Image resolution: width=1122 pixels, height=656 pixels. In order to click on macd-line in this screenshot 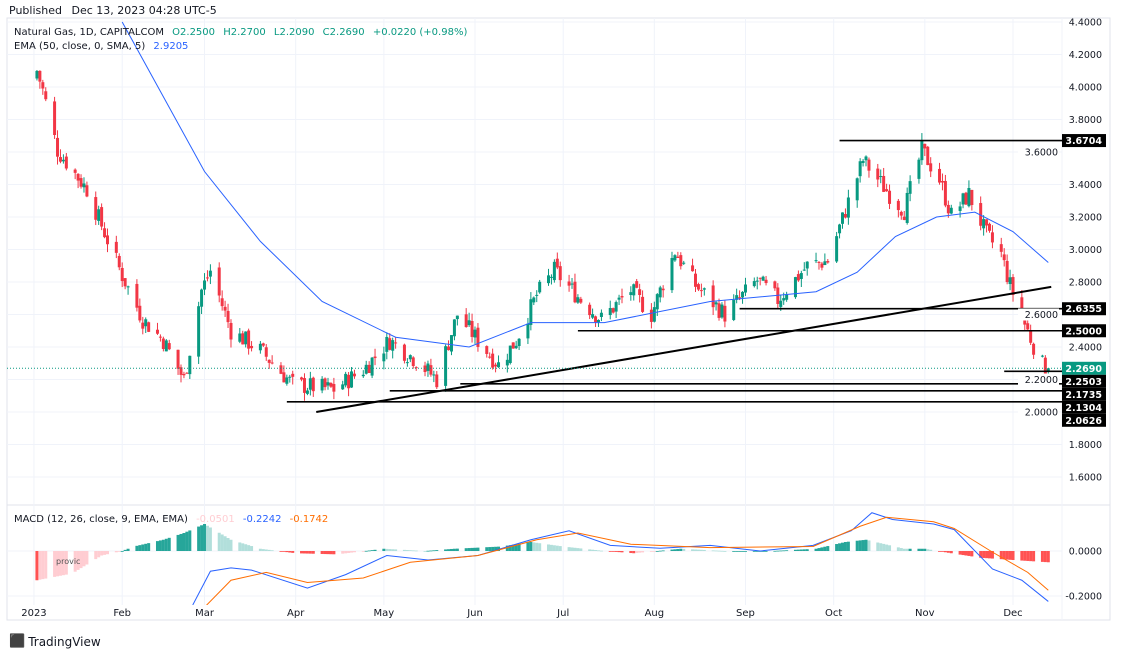, I will do `click(620, 558)`.